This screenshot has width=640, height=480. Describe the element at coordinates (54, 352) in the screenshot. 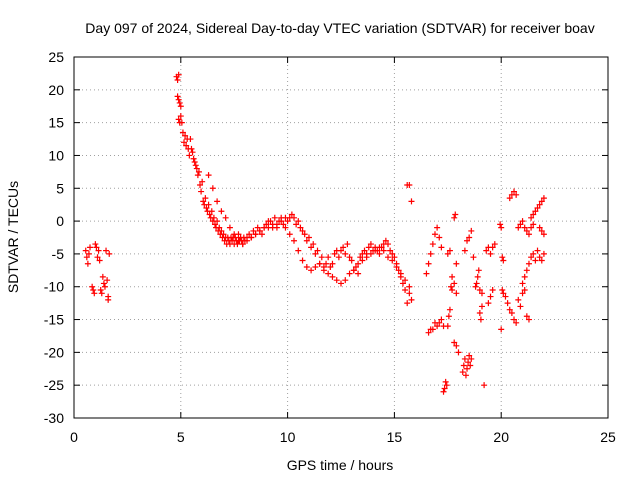

I see `y-tick-label: -20` at that location.